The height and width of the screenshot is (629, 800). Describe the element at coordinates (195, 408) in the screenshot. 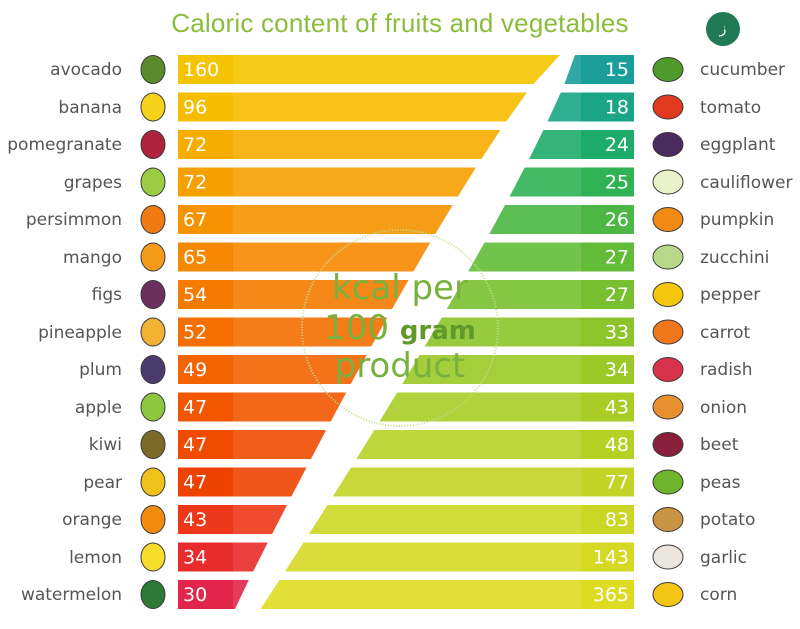

I see `fruit-value-label: 47` at that location.